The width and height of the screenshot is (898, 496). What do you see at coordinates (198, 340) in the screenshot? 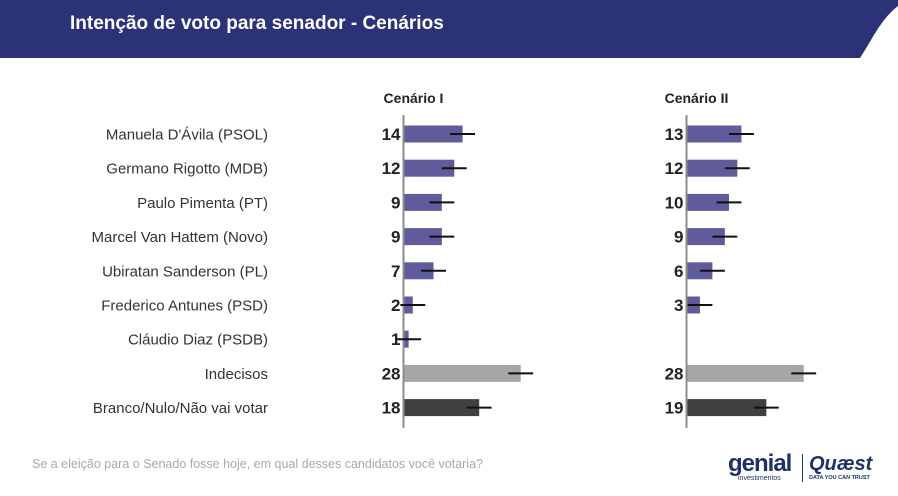
I see `category-label: Cláudio Diaz (PSDB)` at bounding box center [198, 340].